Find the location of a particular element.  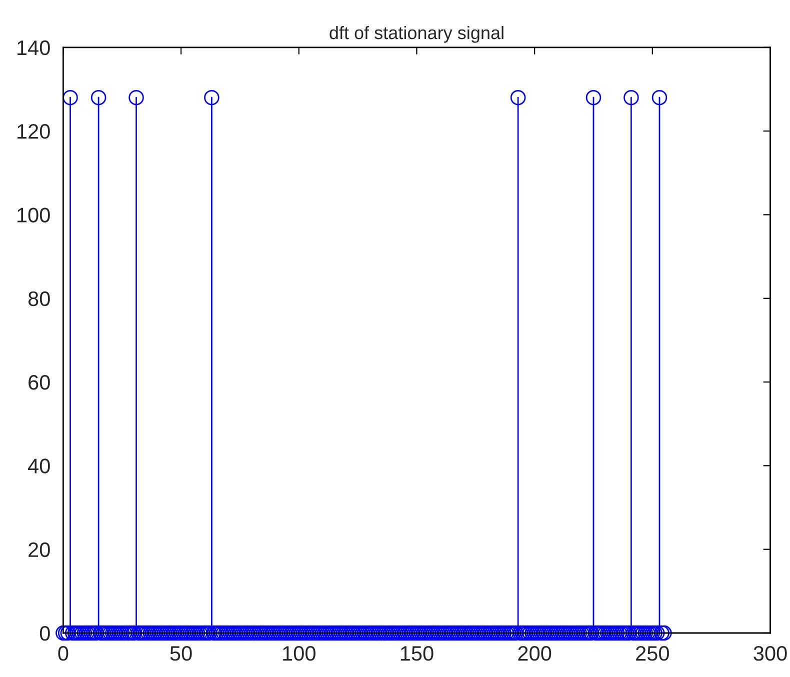

y-tick-label: 140 is located at coordinates (34, 48).